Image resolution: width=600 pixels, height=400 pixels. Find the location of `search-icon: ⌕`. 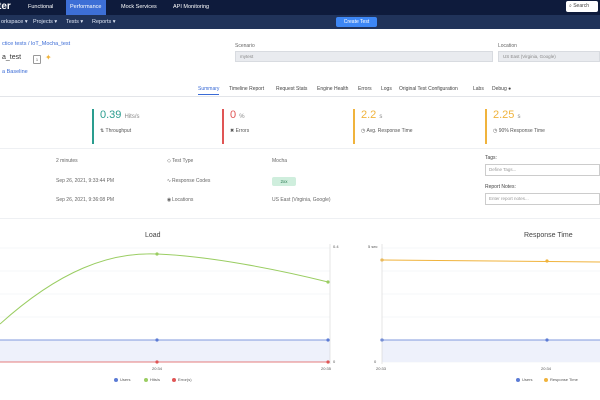

search-icon: ⌕ is located at coordinates (570, 6).